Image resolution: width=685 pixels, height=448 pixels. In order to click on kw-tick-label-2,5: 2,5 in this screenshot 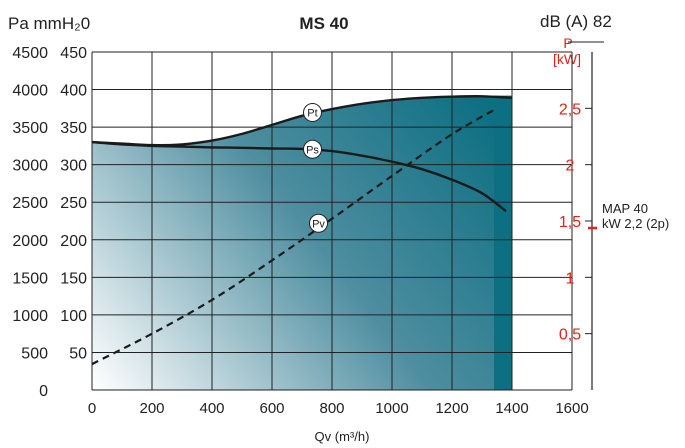, I will do `click(570, 109)`.